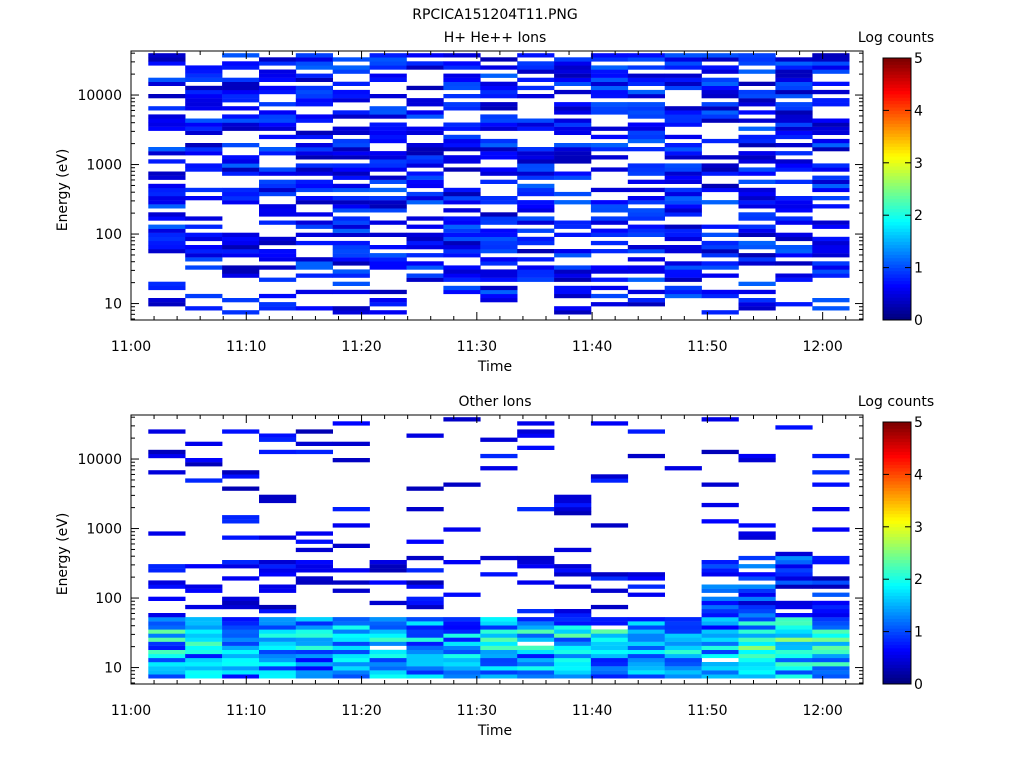  What do you see at coordinates (494, 731) in the screenshot?
I see `x-axis-label: Time` at bounding box center [494, 731].